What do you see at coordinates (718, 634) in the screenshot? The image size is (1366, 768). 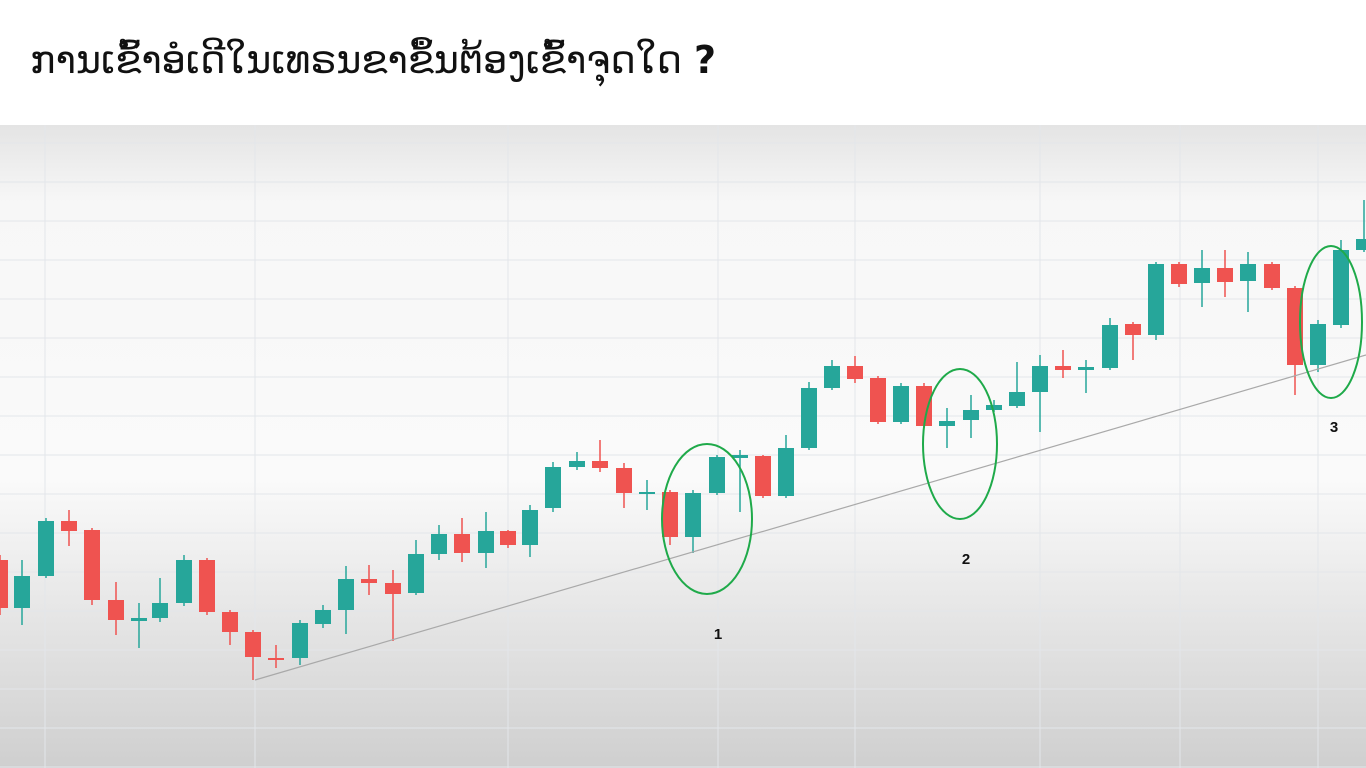 I see `point-label: 1` at bounding box center [718, 634].